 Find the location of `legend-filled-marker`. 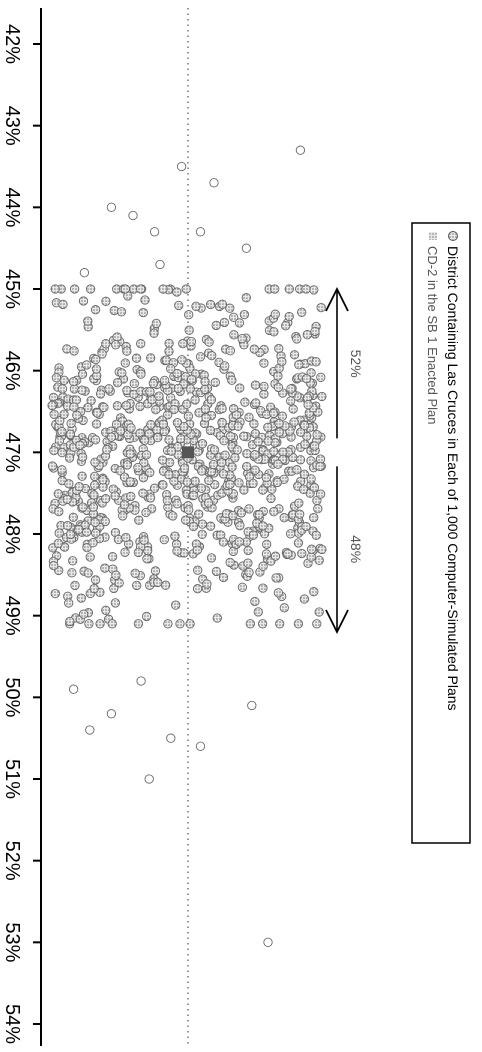

legend-filled-marker is located at coordinates (433, 236).